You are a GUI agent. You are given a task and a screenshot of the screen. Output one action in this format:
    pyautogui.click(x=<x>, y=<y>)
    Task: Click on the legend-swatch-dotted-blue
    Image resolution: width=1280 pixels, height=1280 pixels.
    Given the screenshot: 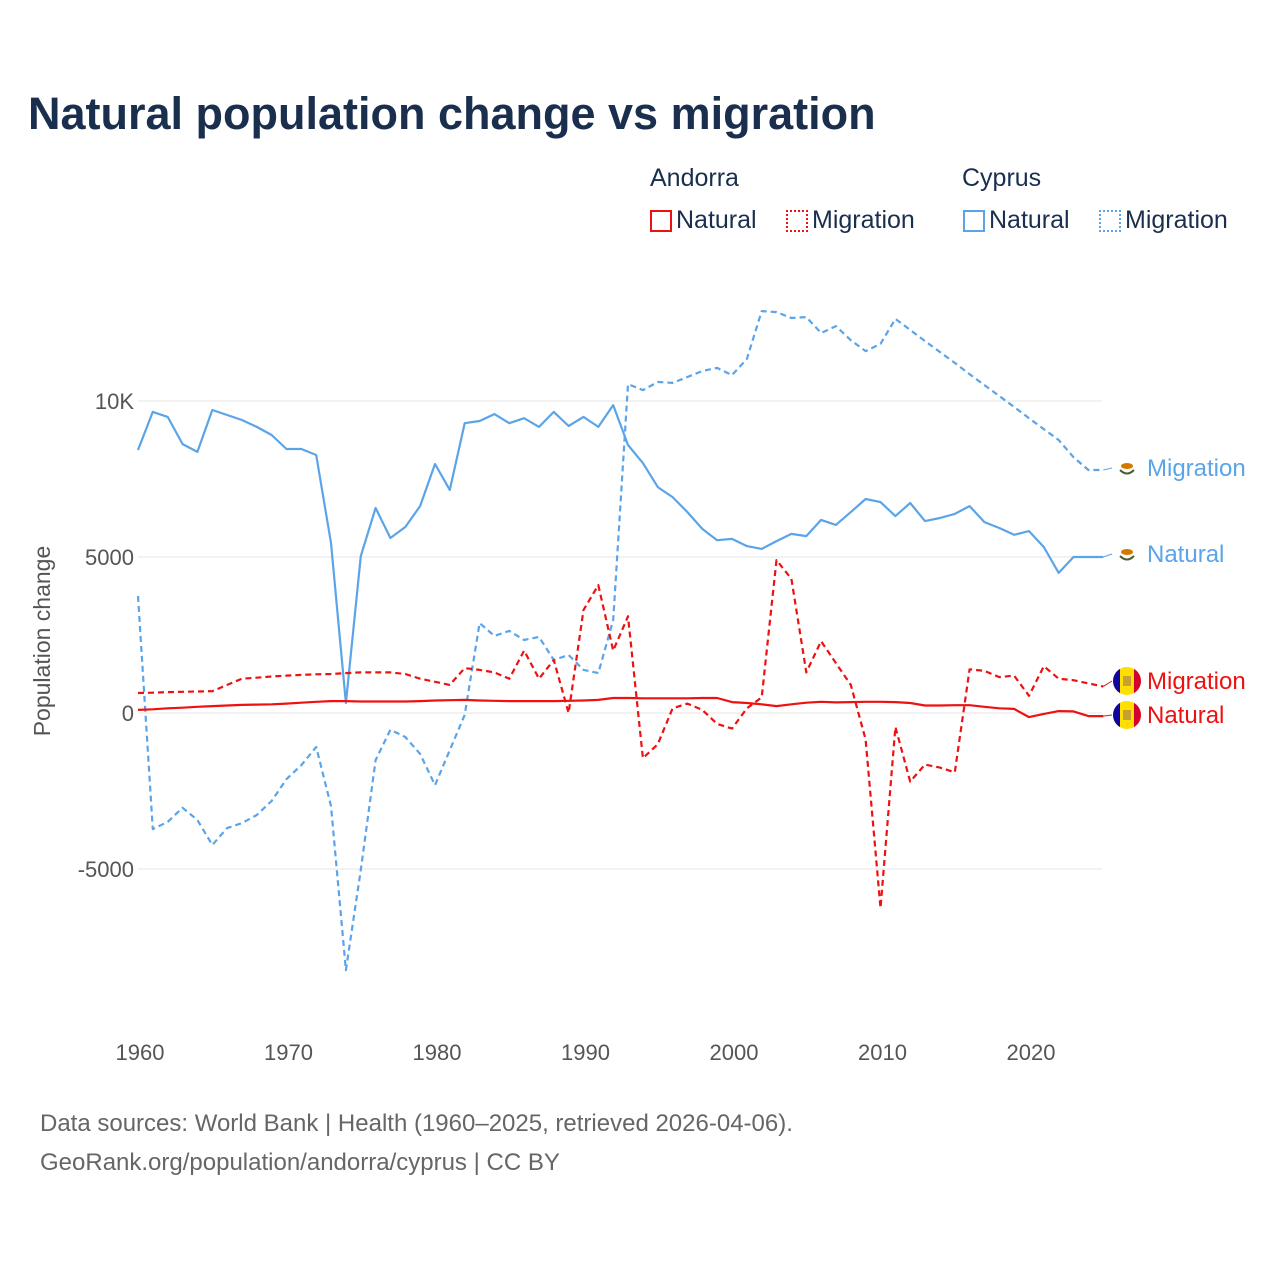 What is the action you would take?
    pyautogui.click(x=1110, y=220)
    